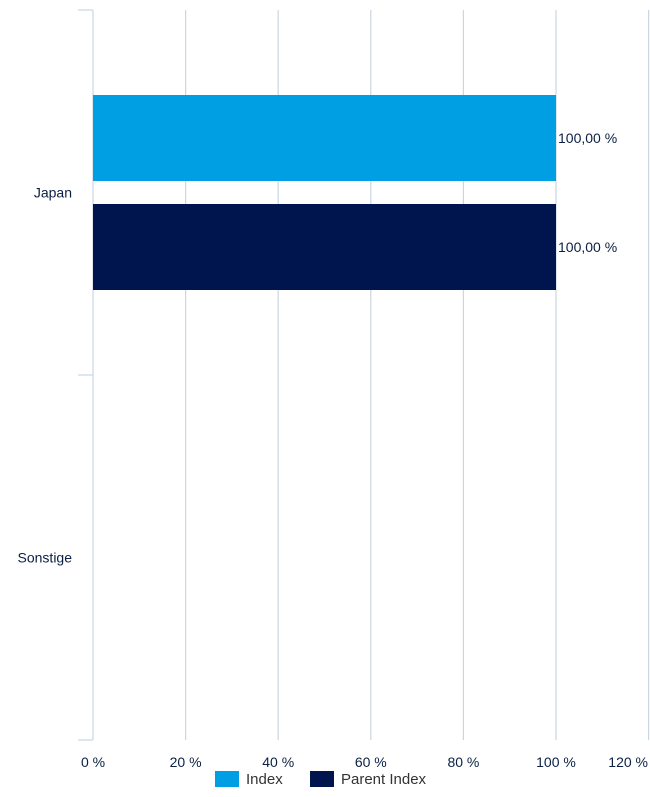 This screenshot has width=650, height=797. I want to click on x-tick-labels: 0 % 20 % 40 % 60 % 80 % 100 % 120 %, so click(364, 762).